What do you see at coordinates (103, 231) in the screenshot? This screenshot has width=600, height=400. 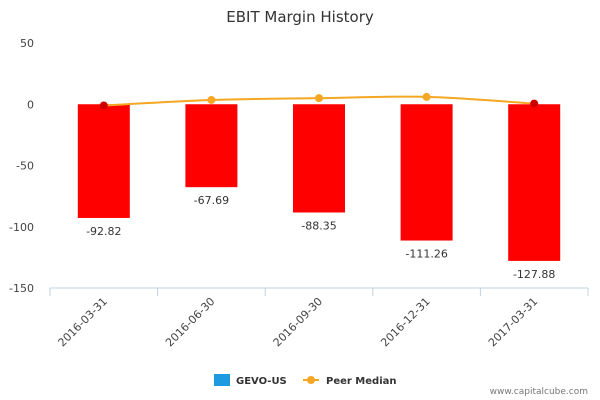 I see `data-label: -92.82` at bounding box center [103, 231].